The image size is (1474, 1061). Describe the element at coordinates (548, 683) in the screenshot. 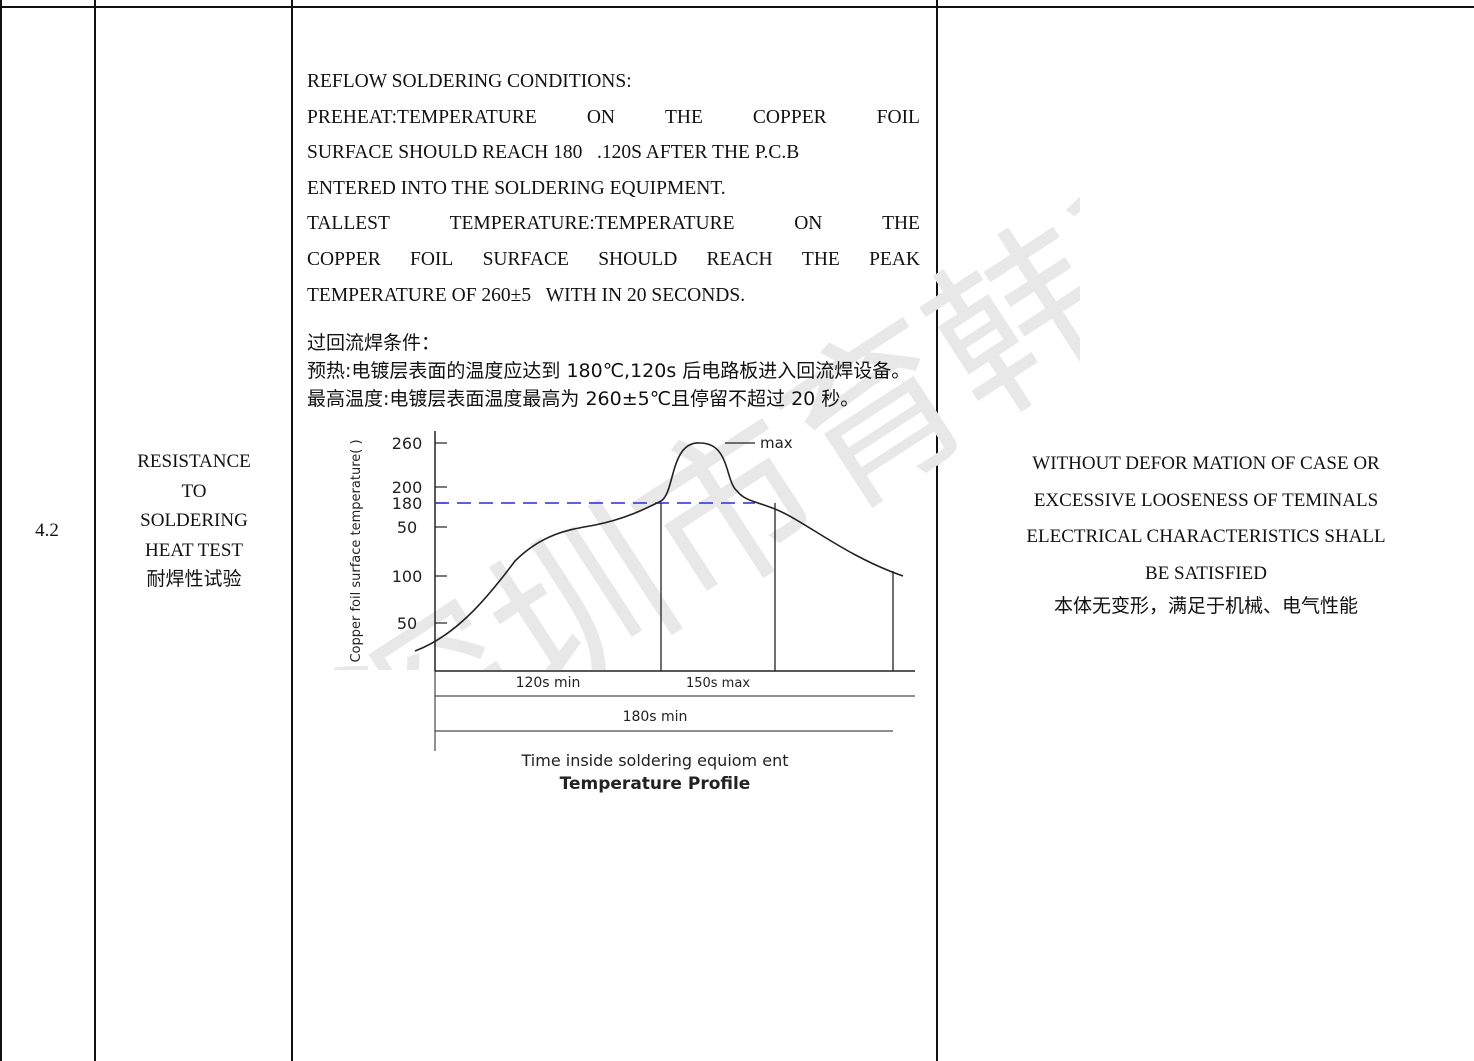

I see `segment-label: 120s min` at that location.